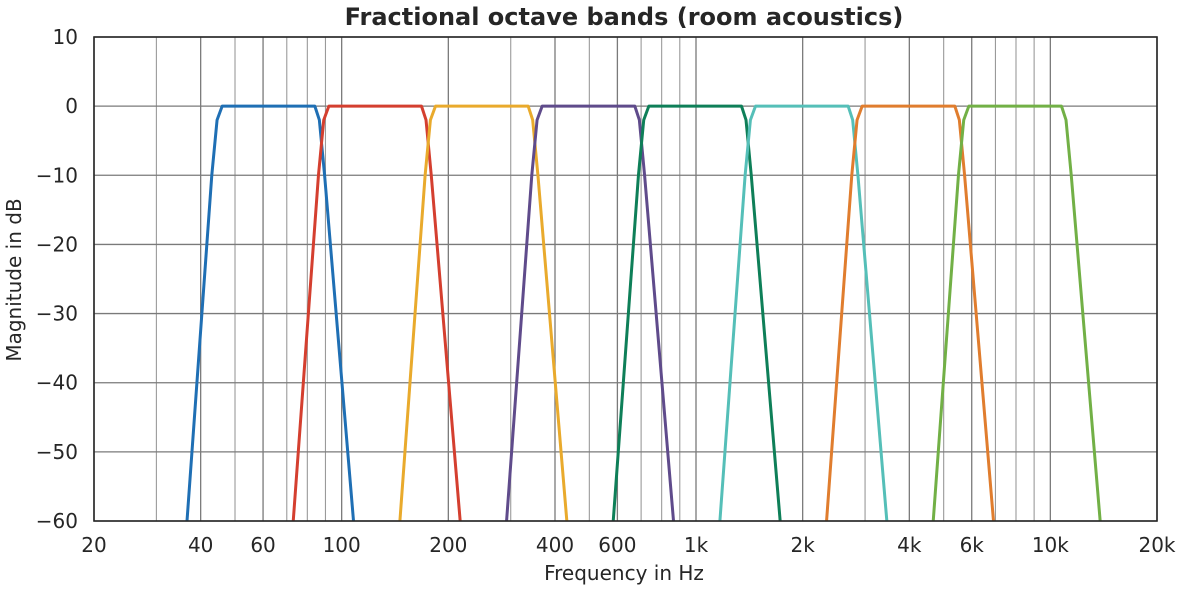 Image resolution: width=1181 pixels, height=590 pixels. What do you see at coordinates (448, 545) in the screenshot?
I see `x-tick-label: 200` at bounding box center [448, 545].